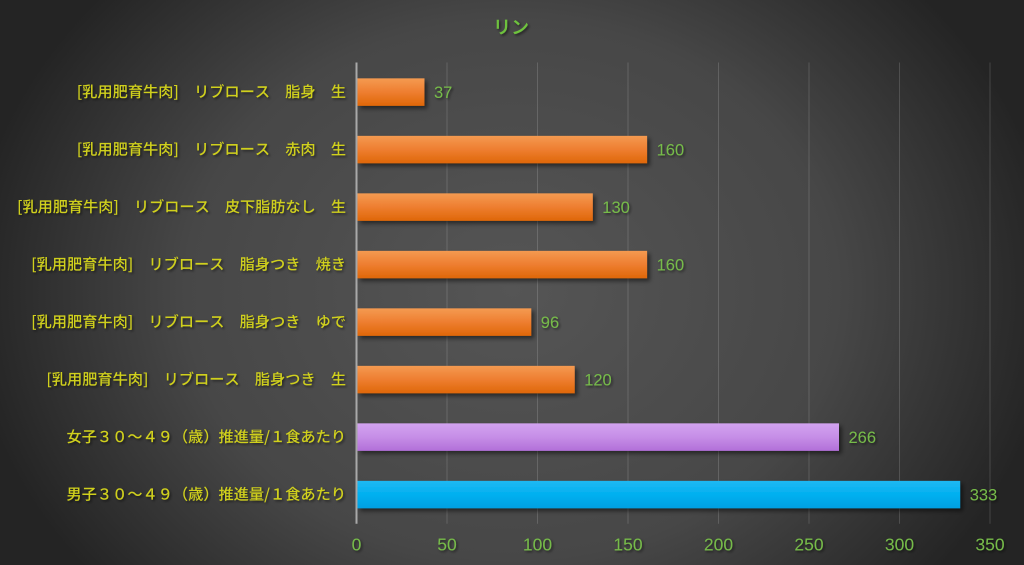  What do you see at coordinates (984, 496) in the screenshot?
I see `svg-text: 333` at bounding box center [984, 496].